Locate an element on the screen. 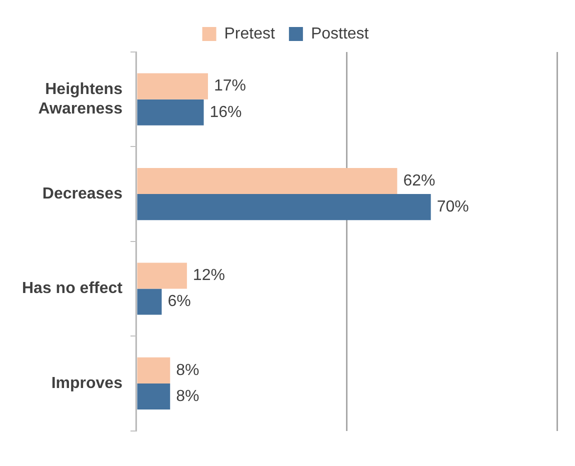 The height and width of the screenshot is (466, 575). y-tick-label: Has no effect is located at coordinates (73, 289).